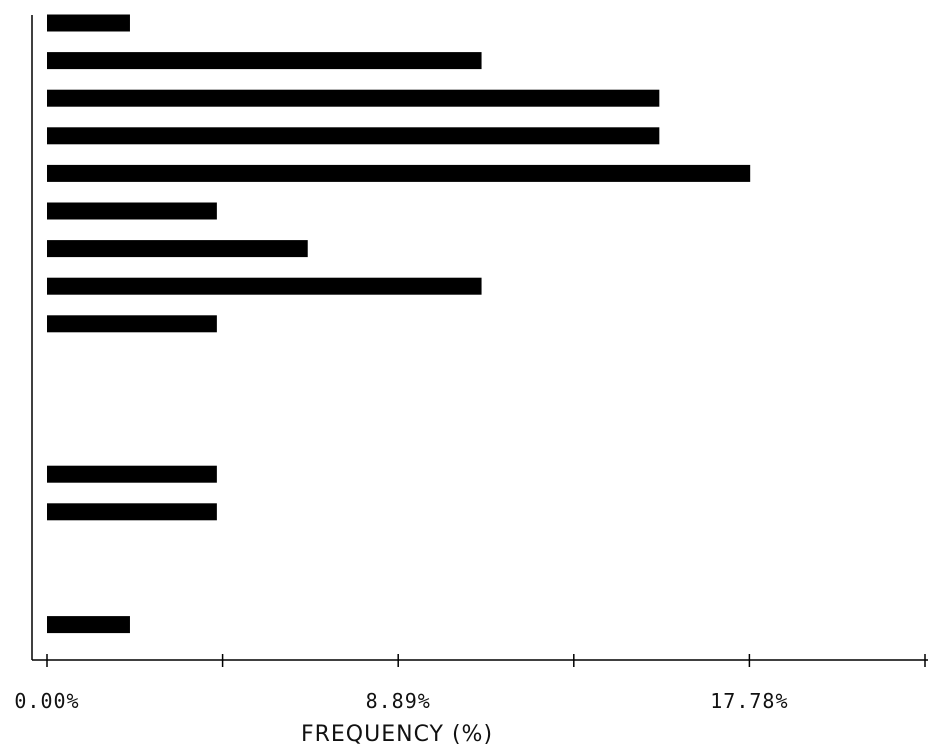 The width and height of the screenshot is (936, 749). What do you see at coordinates (398, 701) in the screenshot?
I see `x-tick-label: 8.89%` at bounding box center [398, 701].